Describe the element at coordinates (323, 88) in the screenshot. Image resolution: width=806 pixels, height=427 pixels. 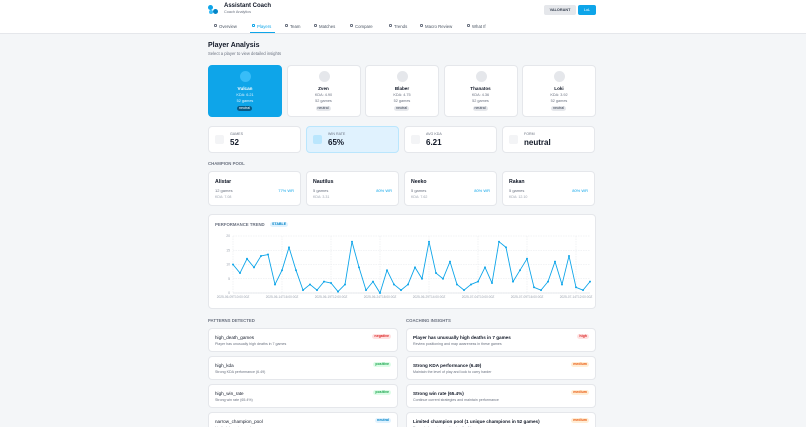
I see `player-name: Zven` at that location.